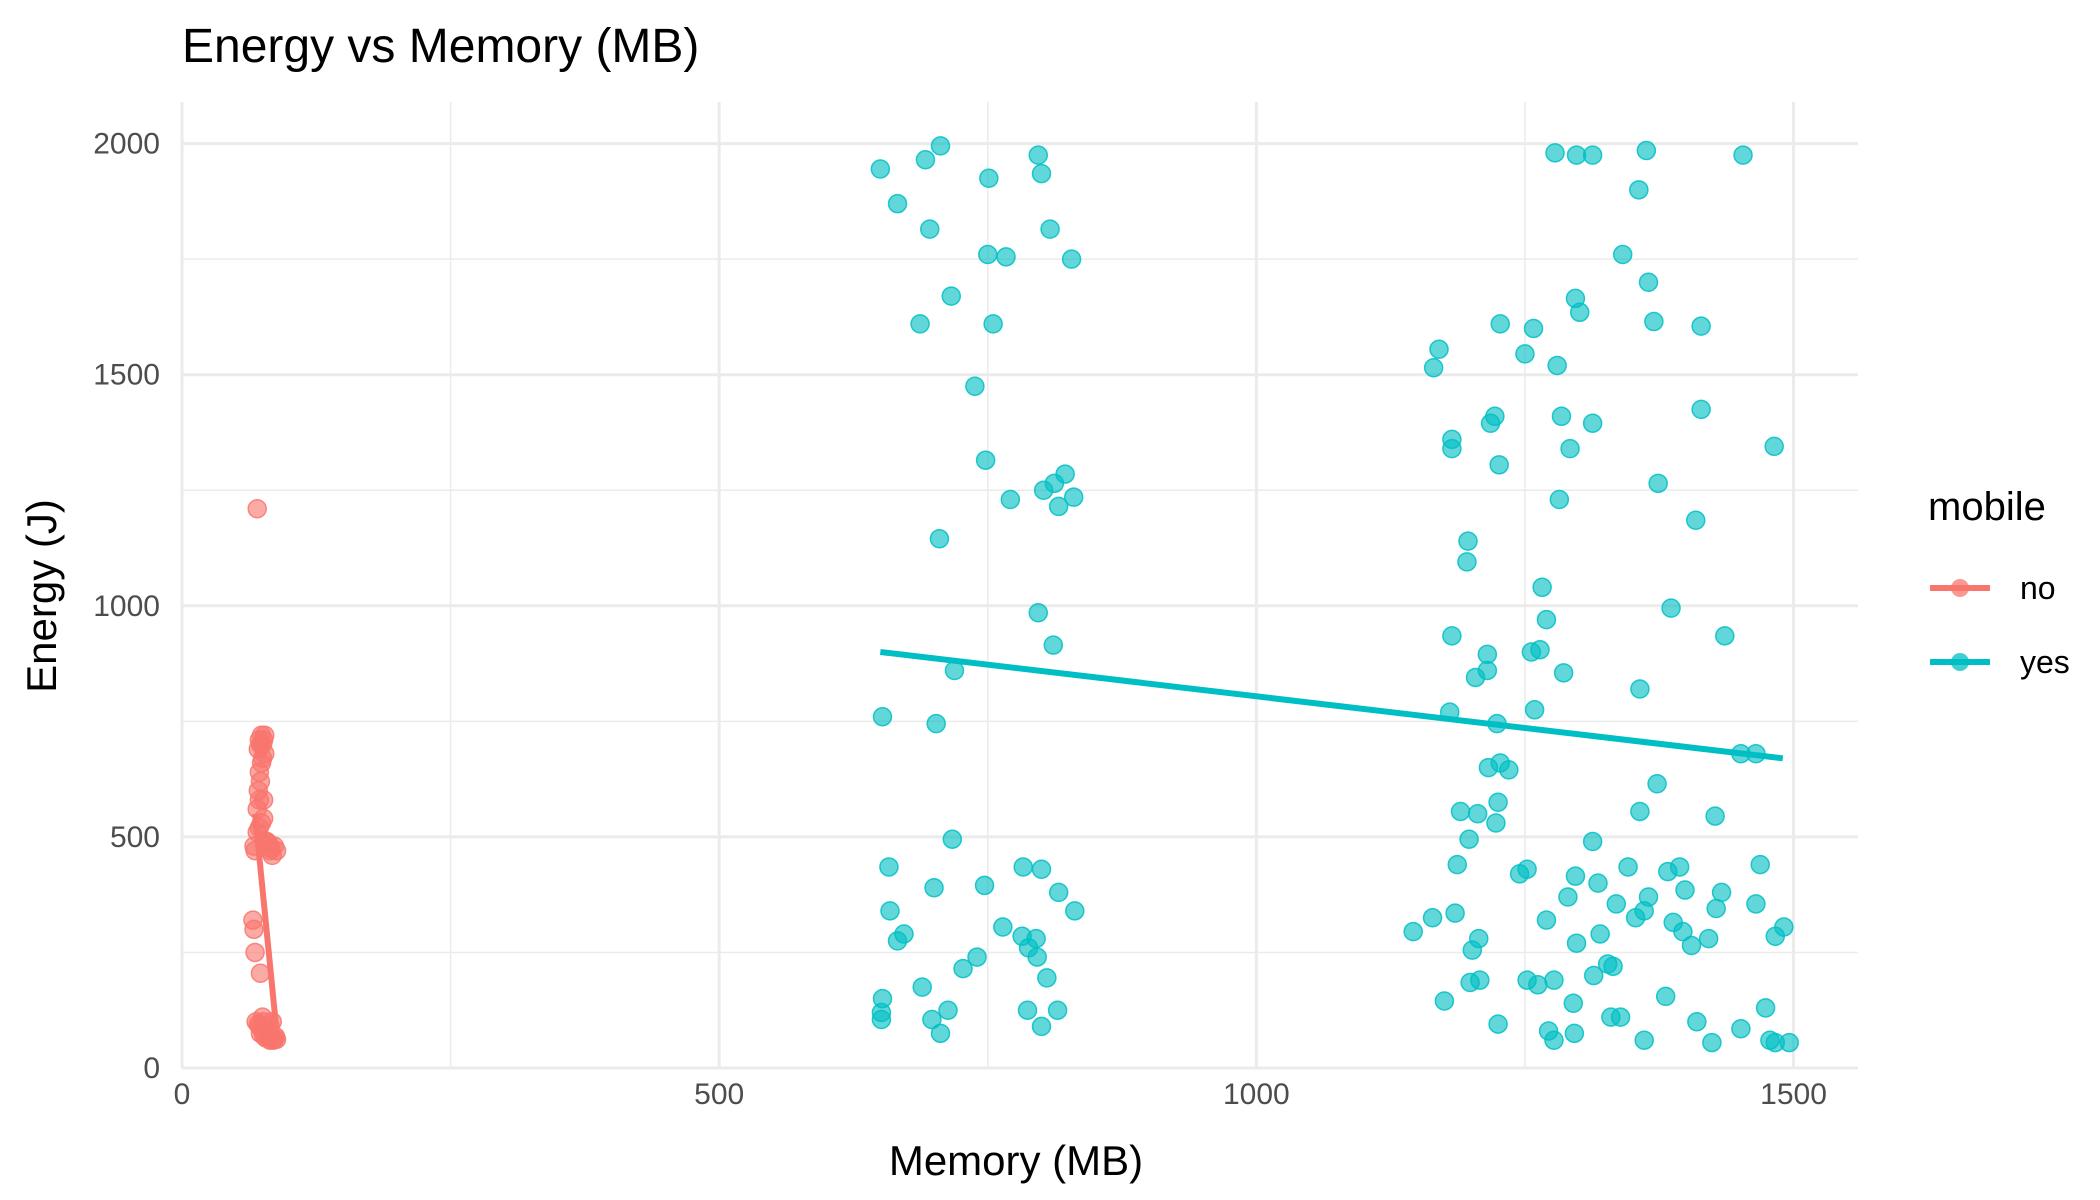  Describe the element at coordinates (2045, 662) in the screenshot. I see `legend-label: yes` at that location.